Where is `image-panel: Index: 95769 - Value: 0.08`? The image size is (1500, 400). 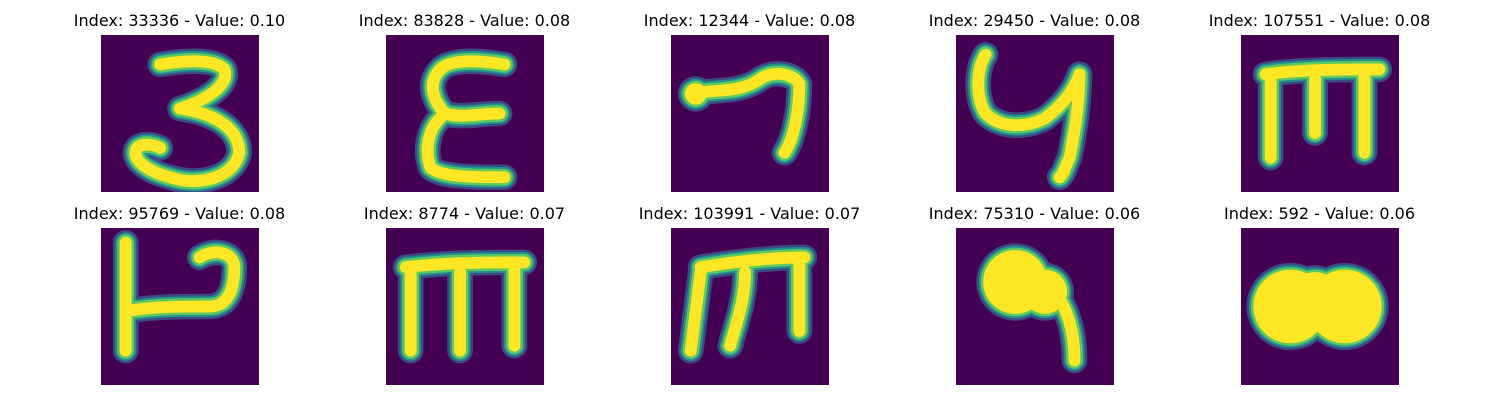
image-panel: Index: 95769 - Value: 0.08 is located at coordinates (179, 295).